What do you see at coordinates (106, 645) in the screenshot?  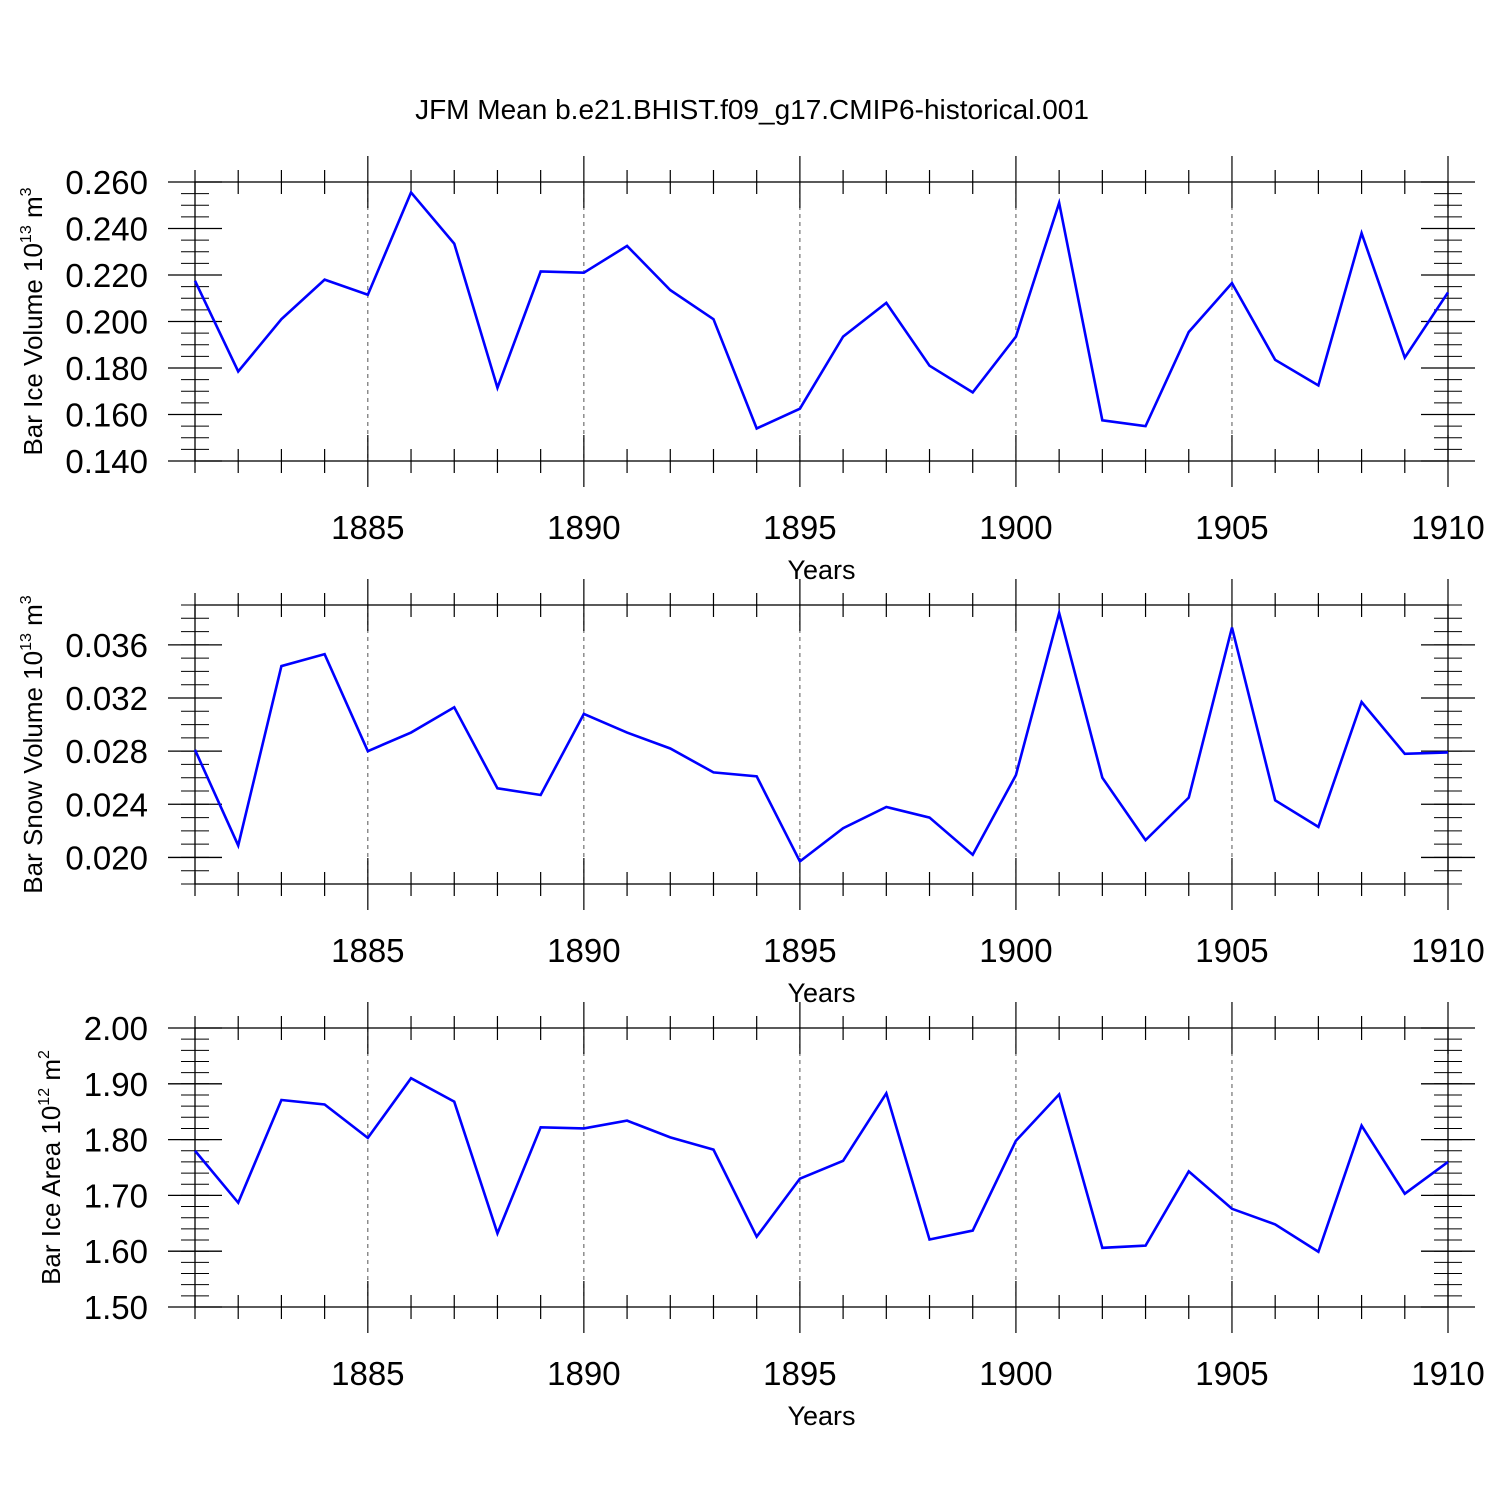 I see `y-tick-label: 0.036` at bounding box center [106, 645].